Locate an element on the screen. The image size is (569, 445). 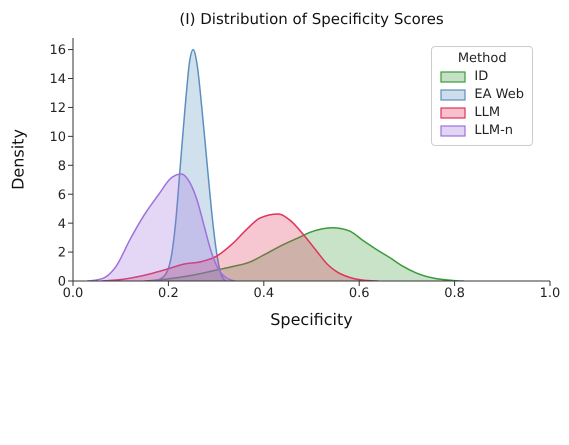
y-tick-label: 12 is located at coordinates (57, 108).